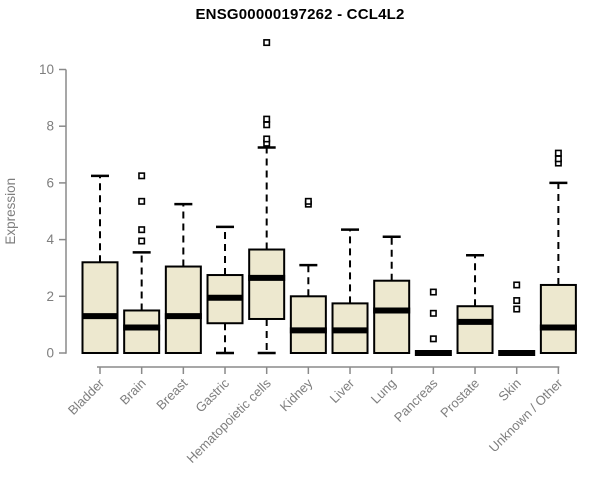 Image resolution: width=600 pixels, height=500 pixels. I want to click on x-tick-label-brain: Brain, so click(133, 392).